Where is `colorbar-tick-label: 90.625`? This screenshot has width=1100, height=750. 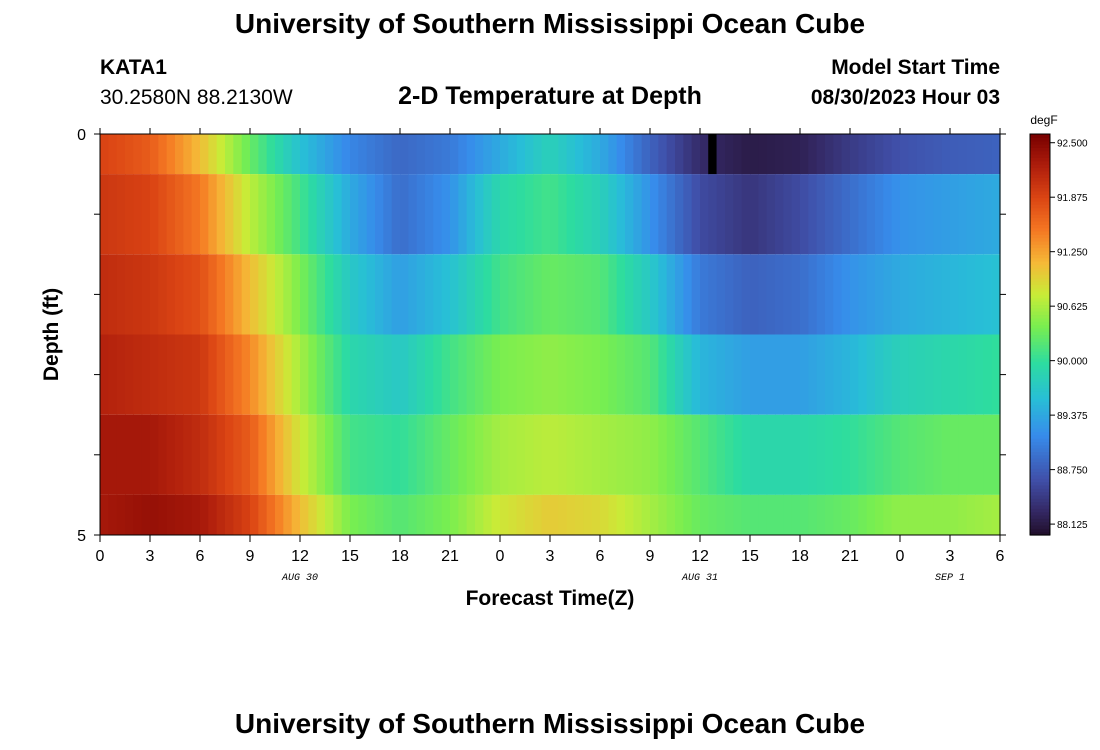
colorbar-tick-label: 90.625 is located at coordinates (1072, 307).